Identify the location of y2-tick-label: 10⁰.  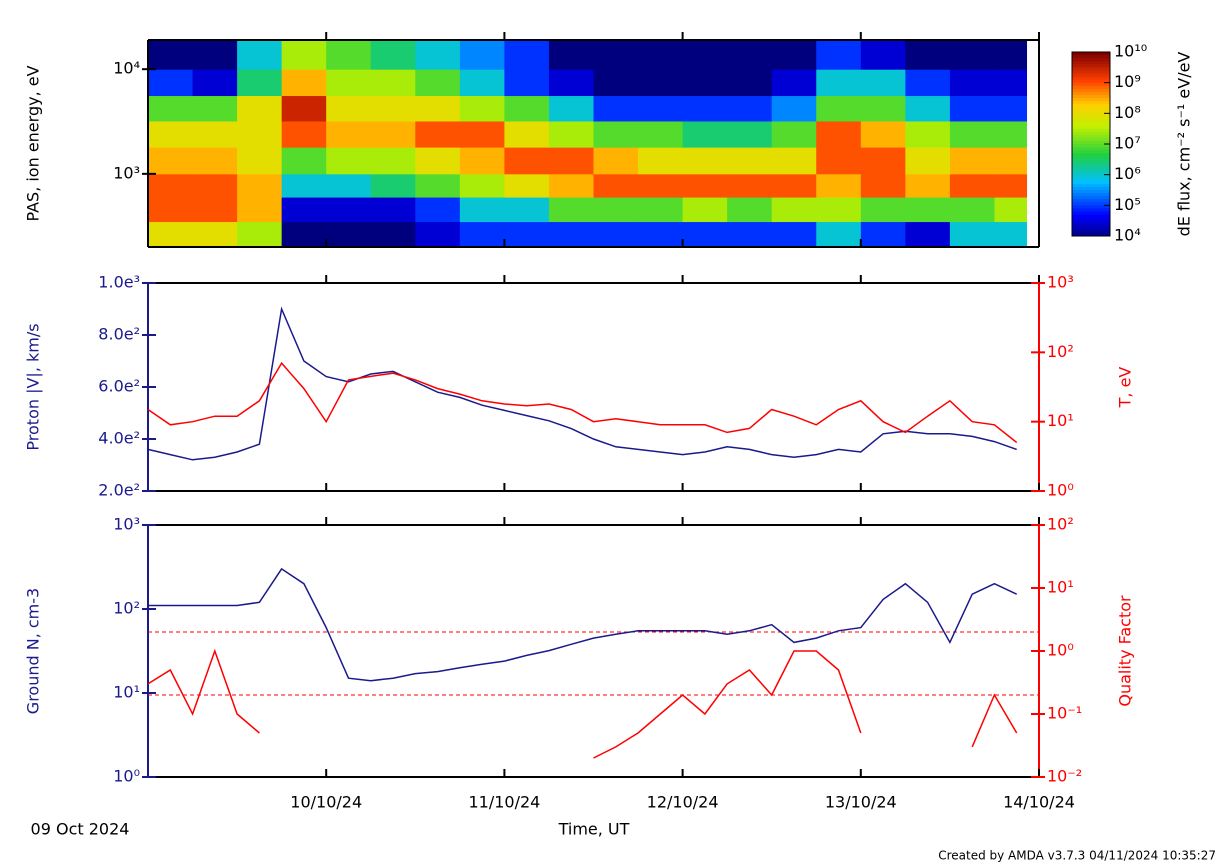
(1060, 650).